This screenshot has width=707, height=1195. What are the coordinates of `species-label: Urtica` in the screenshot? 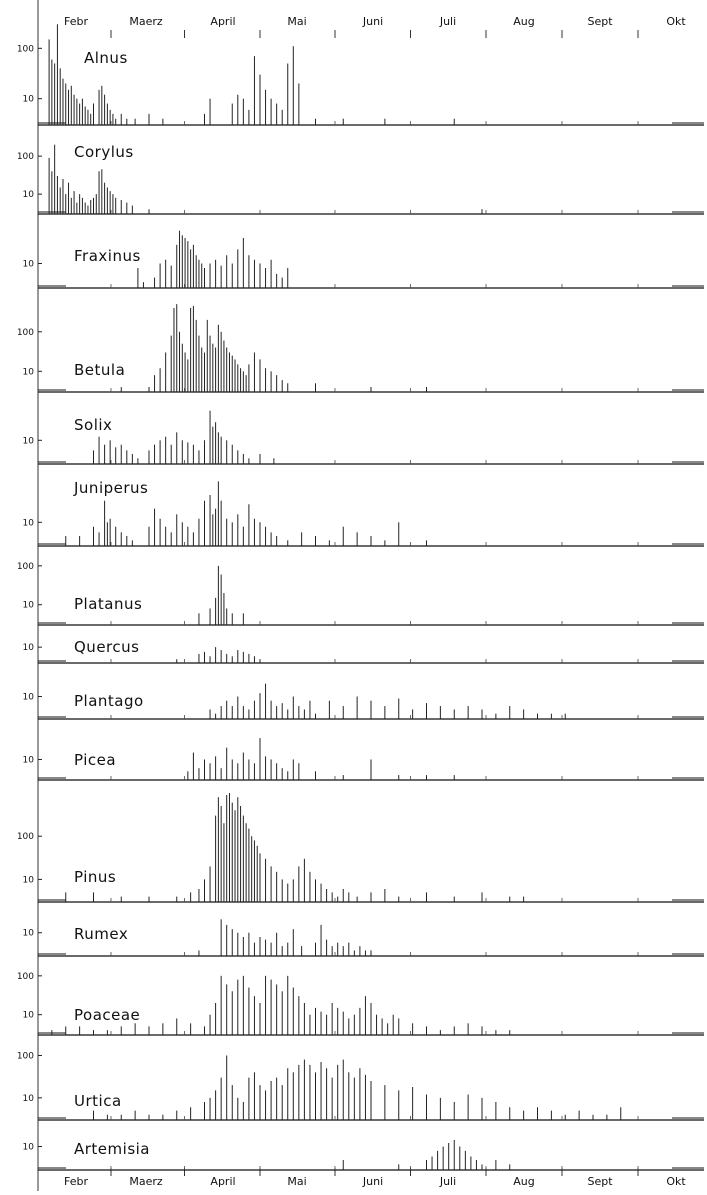 It's located at (98, 1101).